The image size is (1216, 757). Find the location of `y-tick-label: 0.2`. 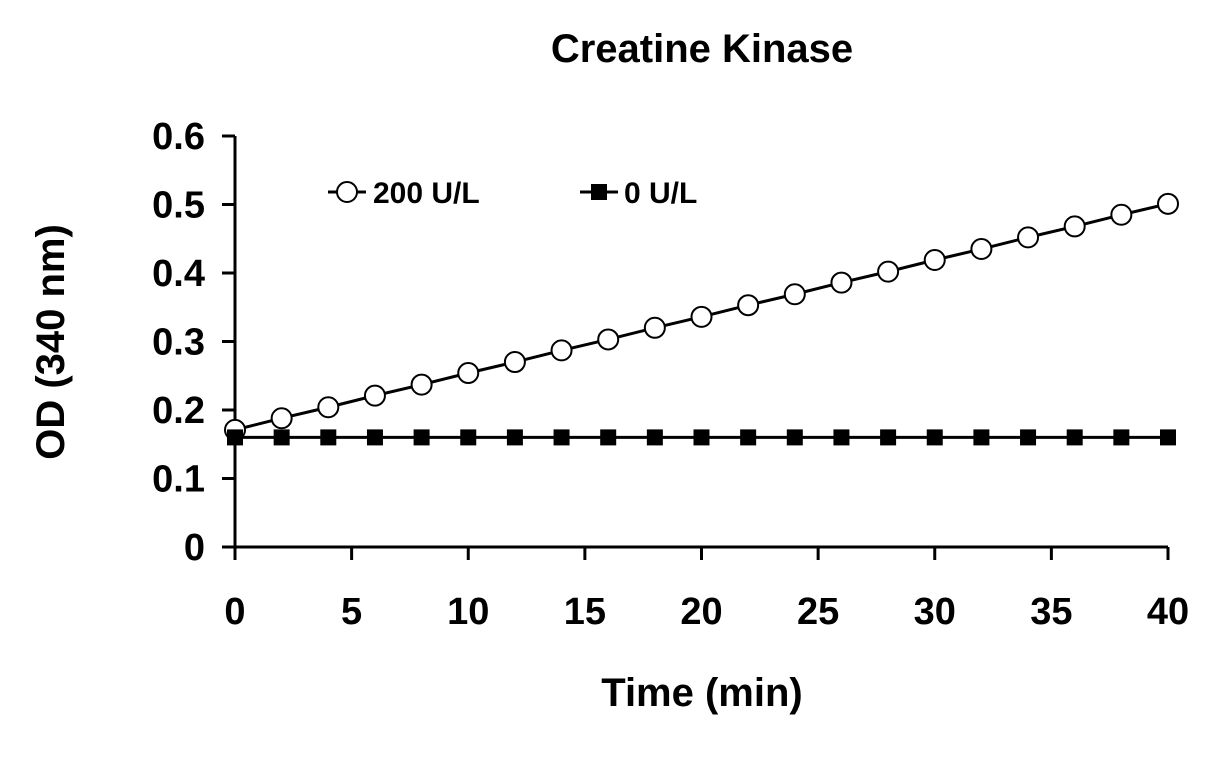

y-tick-label: 0.2 is located at coordinates (178, 411).